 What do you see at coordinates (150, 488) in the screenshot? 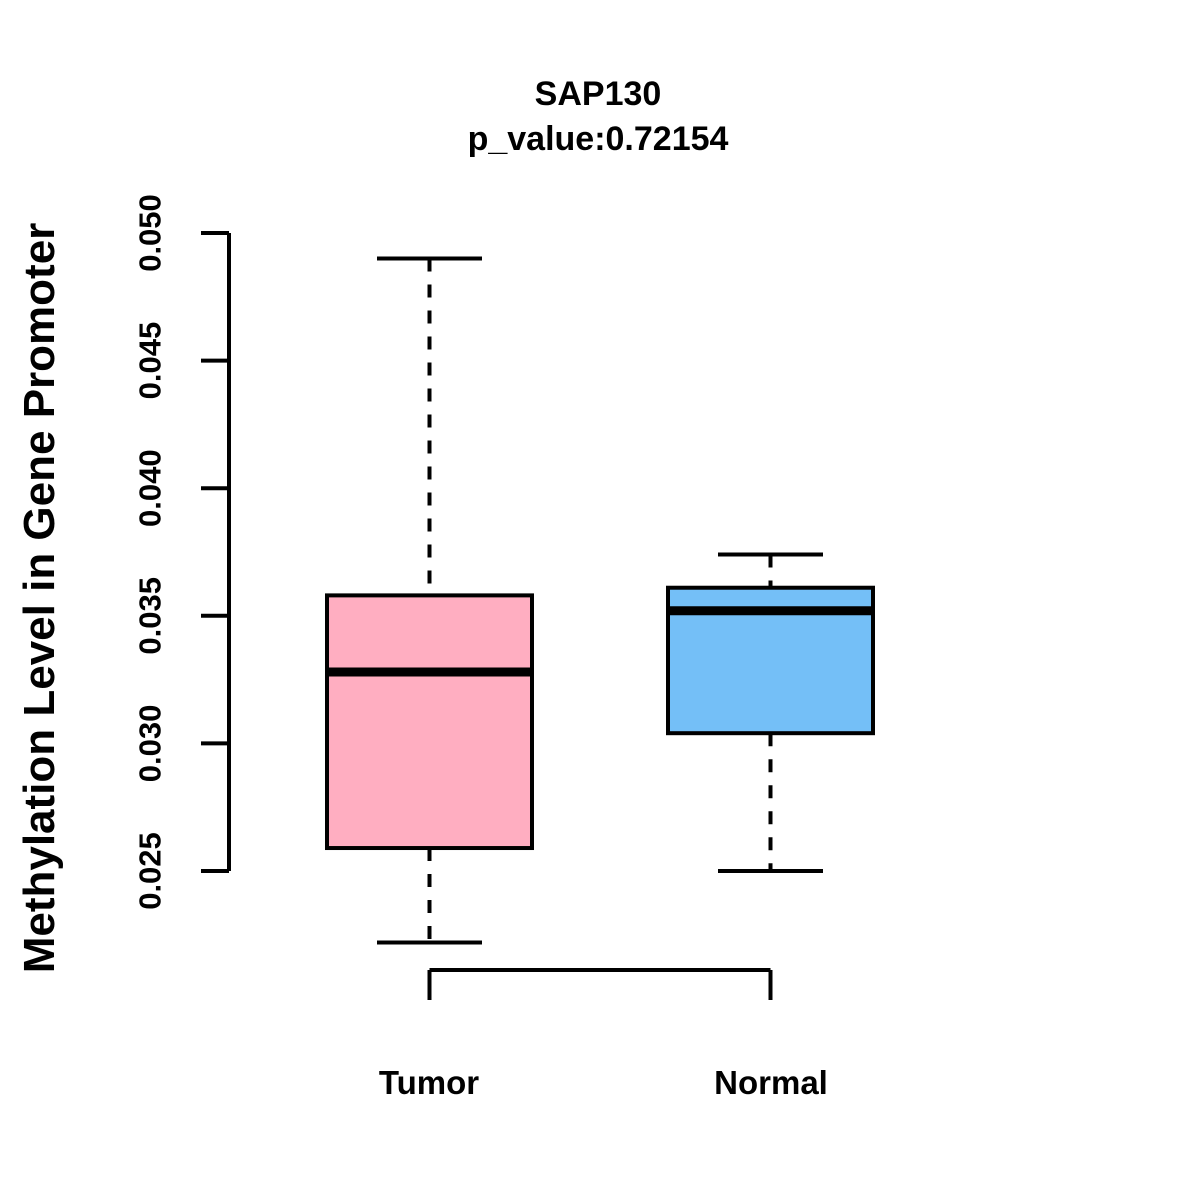
I see `y-axis-tick-label: 0.040` at bounding box center [150, 488].